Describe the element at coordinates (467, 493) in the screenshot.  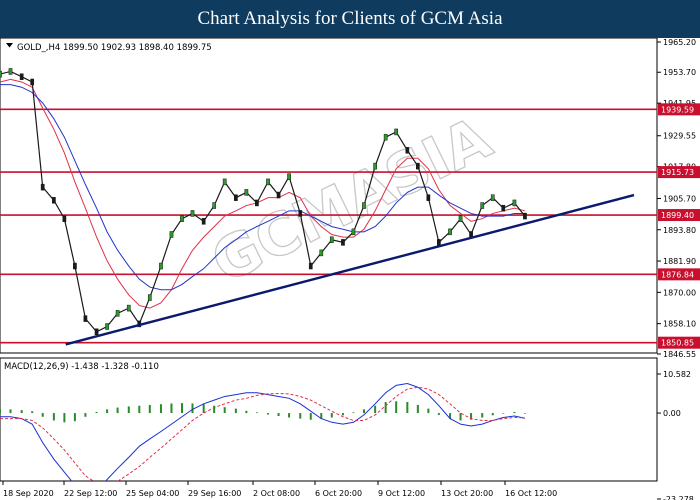
I see `time-axis-label: 13 Oct 20:00` at that location.